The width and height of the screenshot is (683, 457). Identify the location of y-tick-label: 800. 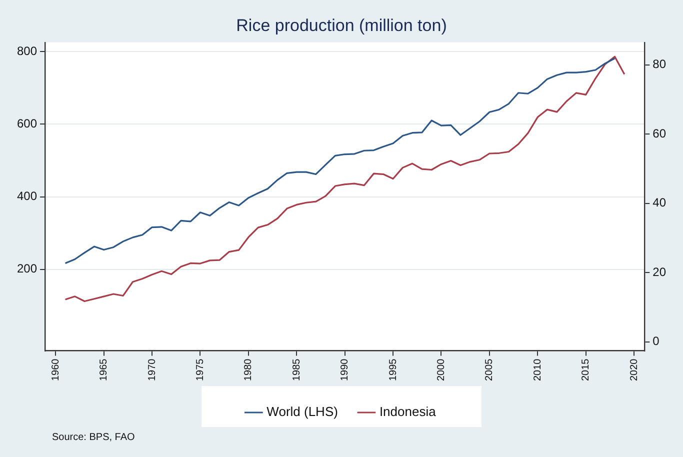
(27, 51).